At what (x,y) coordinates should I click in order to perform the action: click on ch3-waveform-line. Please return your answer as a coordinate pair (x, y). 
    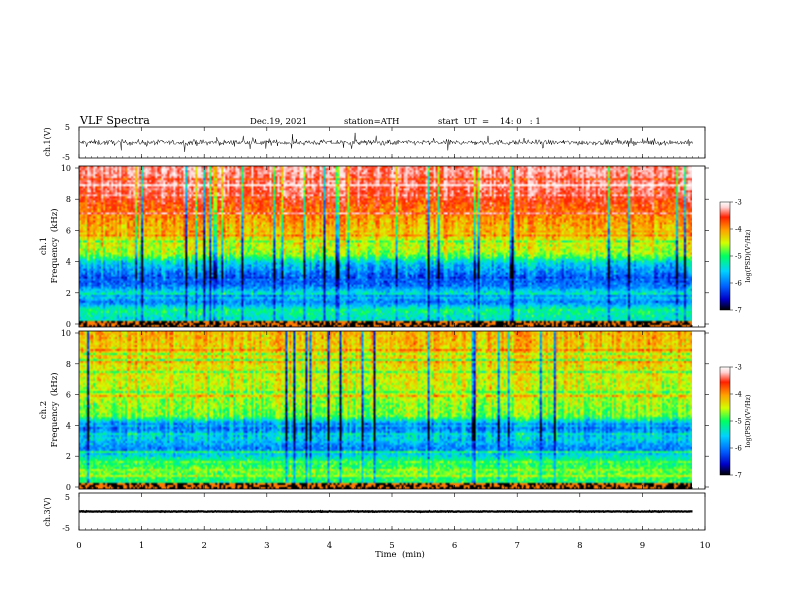
    Looking at the image, I should click on (385, 511).